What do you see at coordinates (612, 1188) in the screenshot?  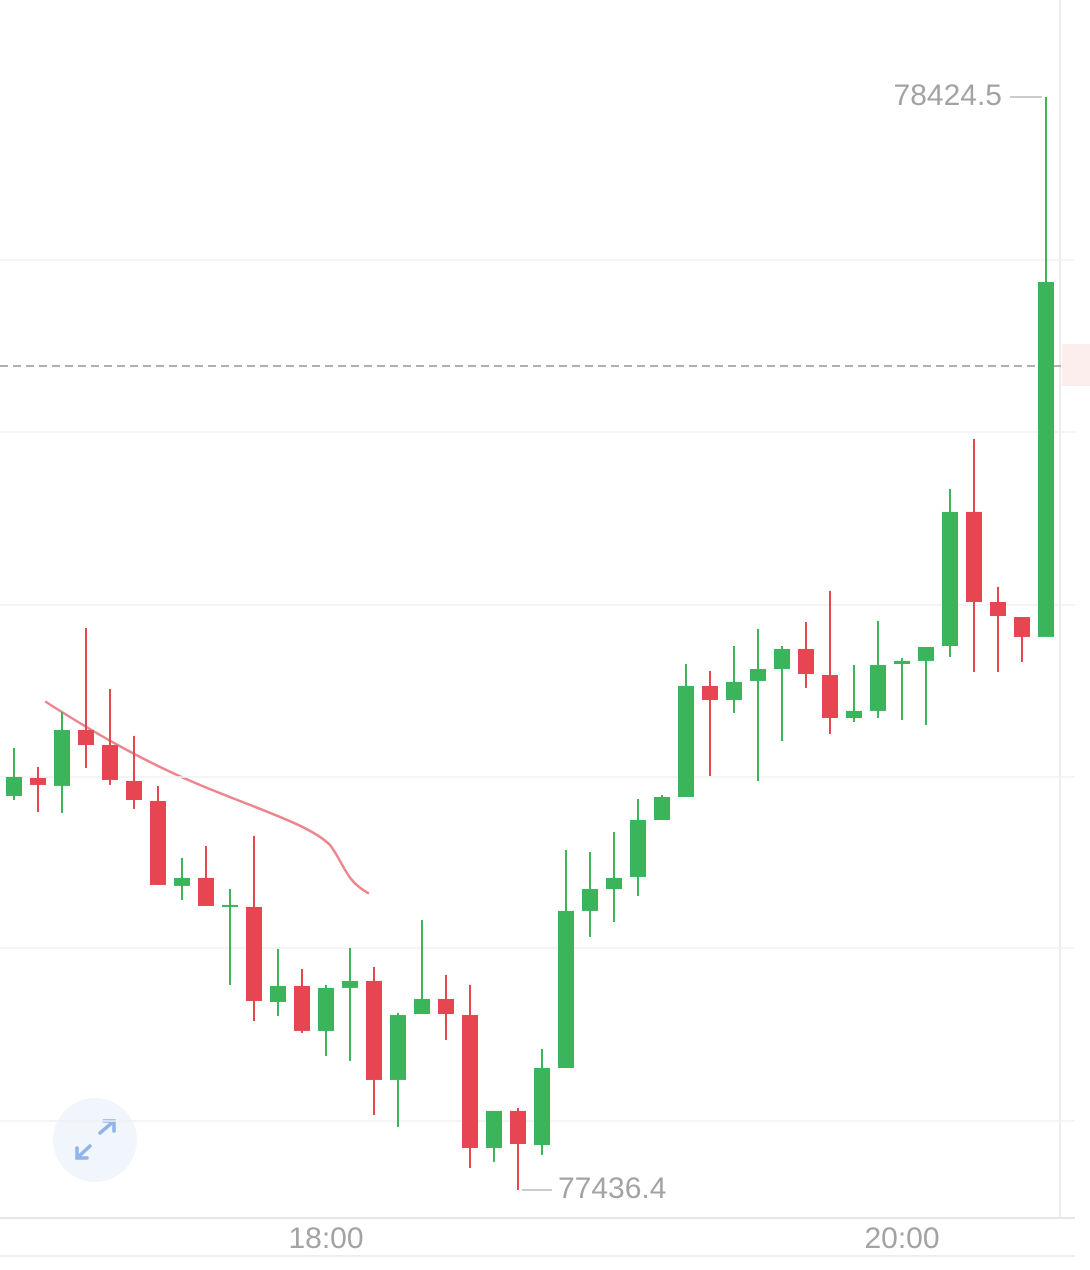 I see `low-label: 77436.4` at bounding box center [612, 1188].